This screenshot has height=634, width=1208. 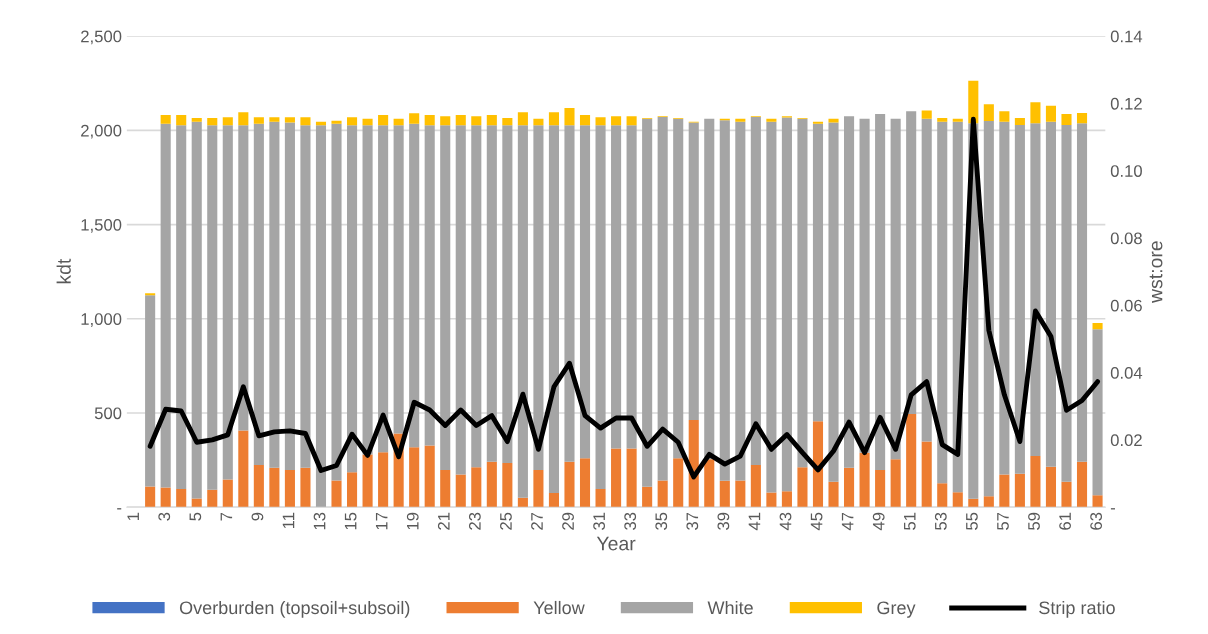 What do you see at coordinates (1034, 521) in the screenshot?
I see `x-tick-label: 59` at bounding box center [1034, 521].